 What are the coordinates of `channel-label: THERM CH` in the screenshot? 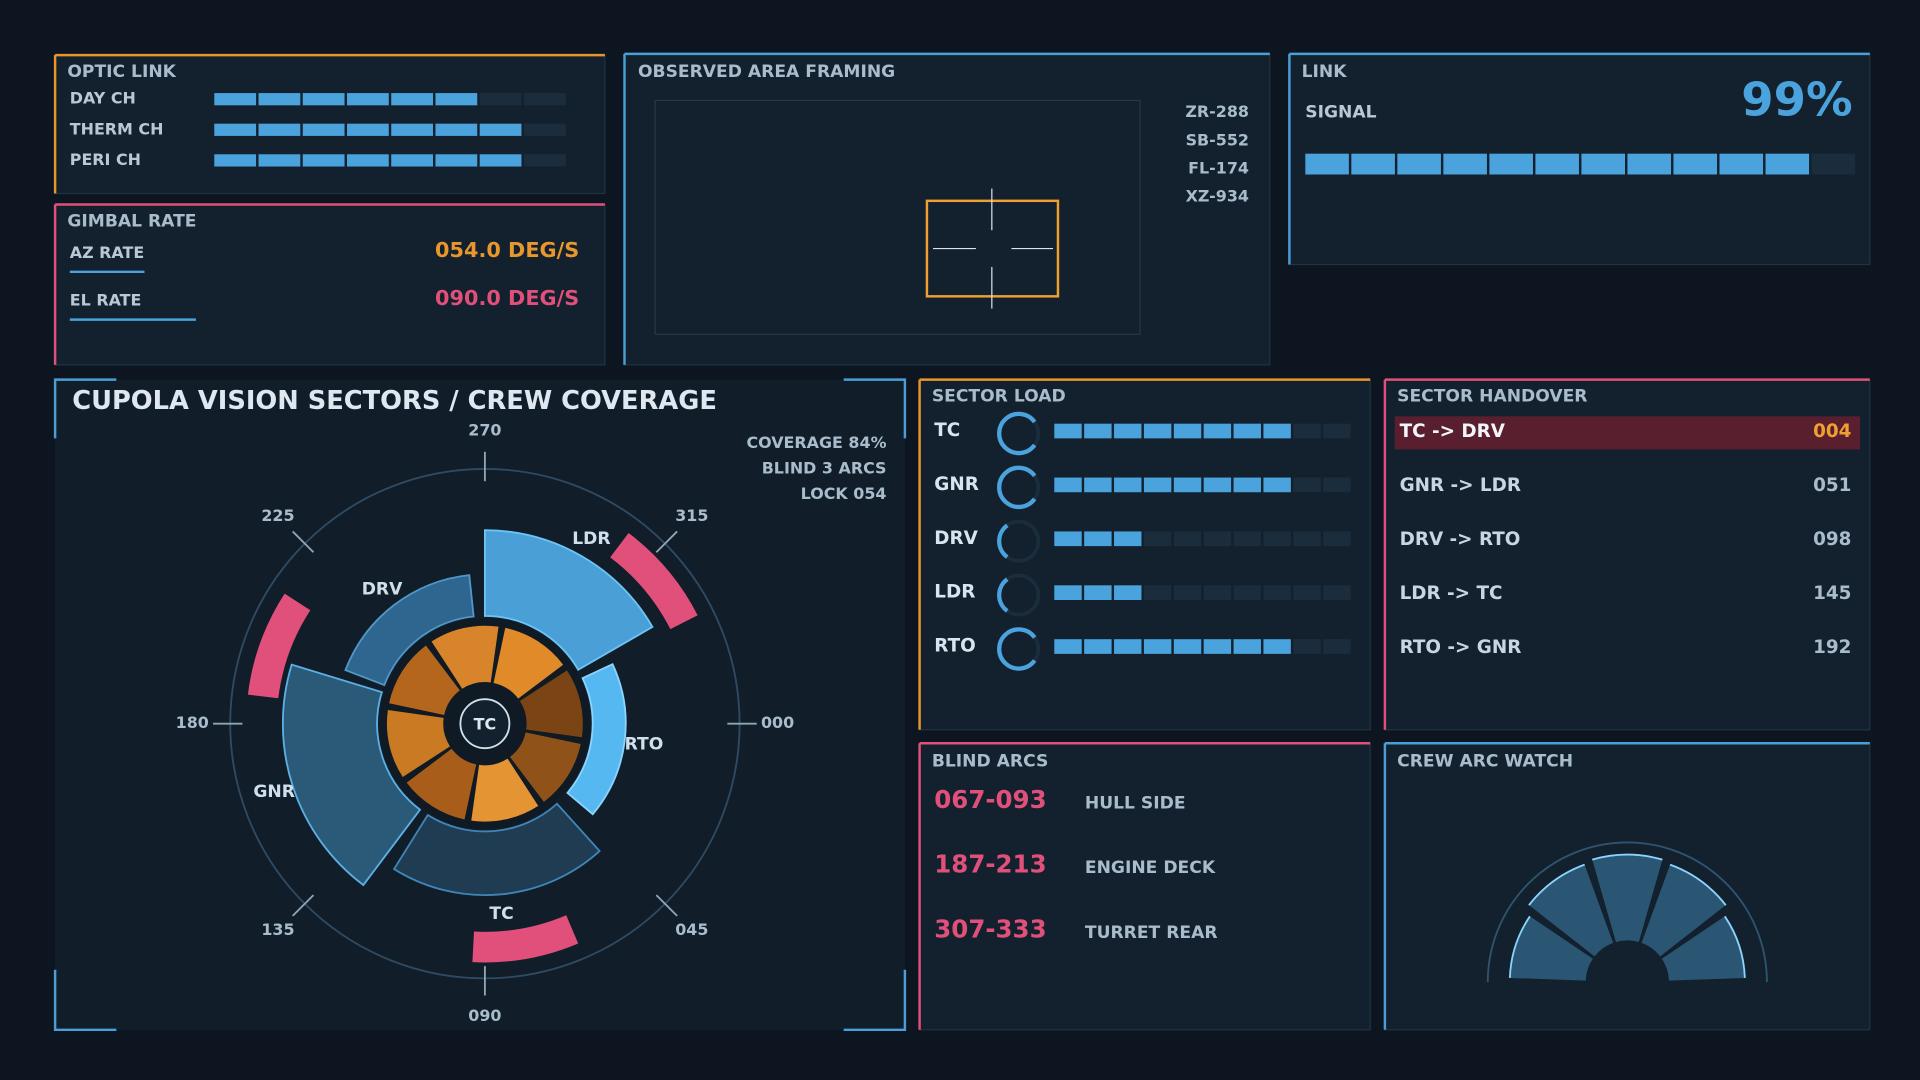 It's located at (117, 128).